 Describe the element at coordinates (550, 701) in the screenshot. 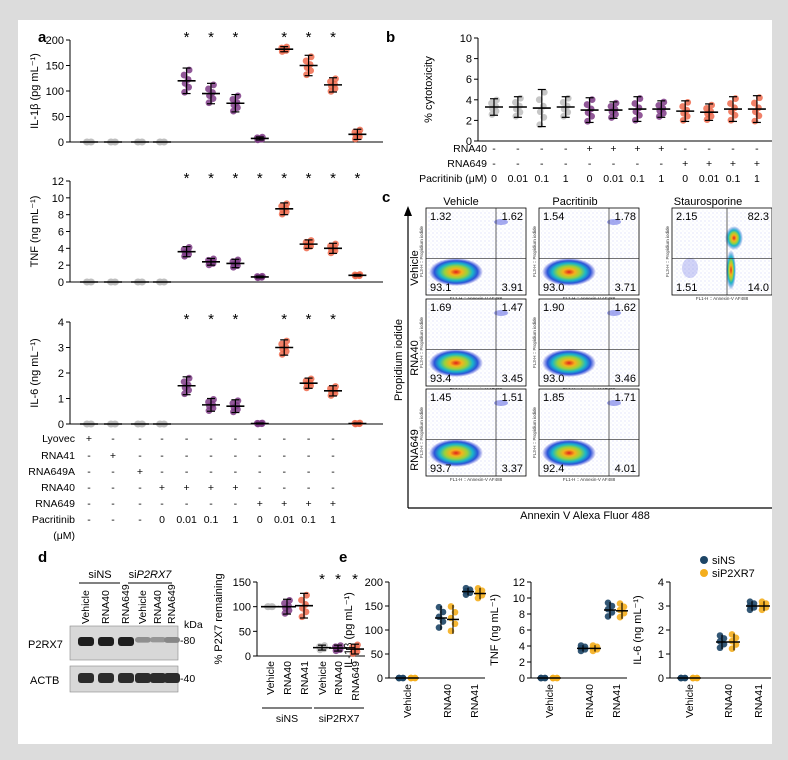

I see `chart-e-category-label: Vehicle` at that location.